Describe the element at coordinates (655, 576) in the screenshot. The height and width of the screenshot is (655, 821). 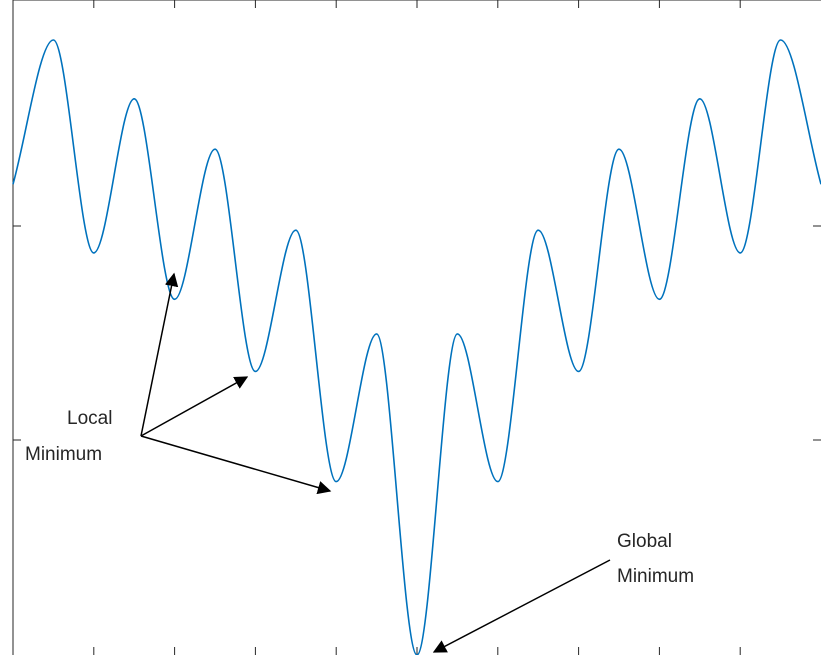
I see `global-label-line2: Minimum` at that location.